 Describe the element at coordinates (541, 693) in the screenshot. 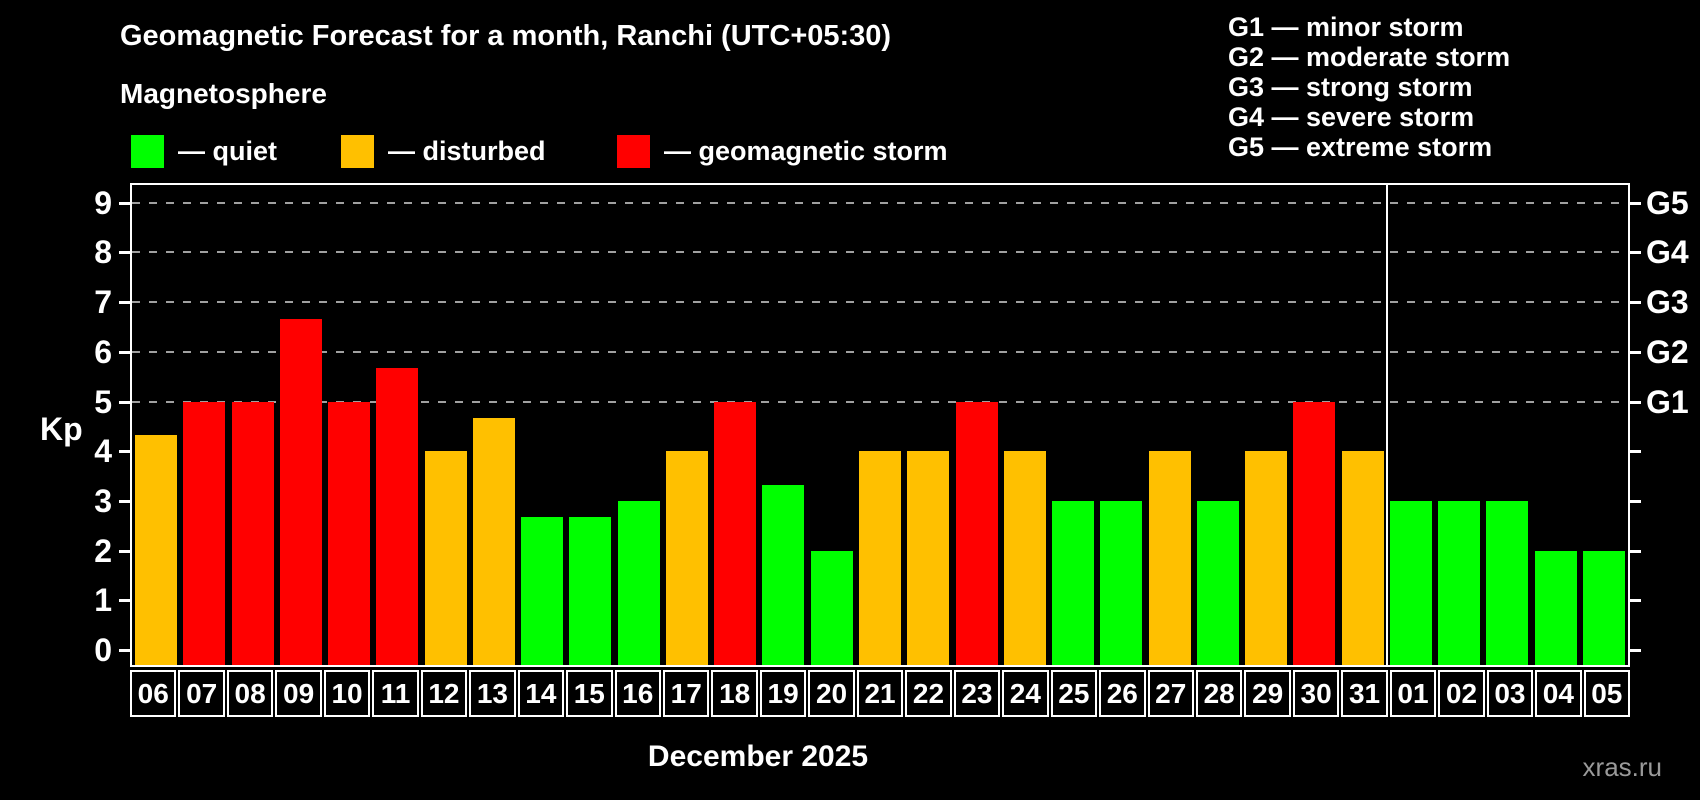

I see `day-cell-14: 14` at that location.